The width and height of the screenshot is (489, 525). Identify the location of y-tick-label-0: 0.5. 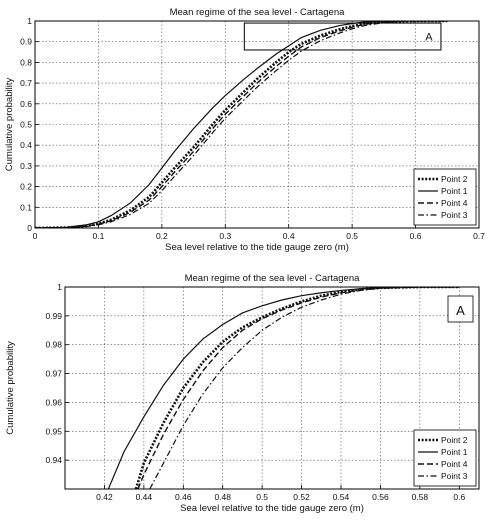
(26, 125).